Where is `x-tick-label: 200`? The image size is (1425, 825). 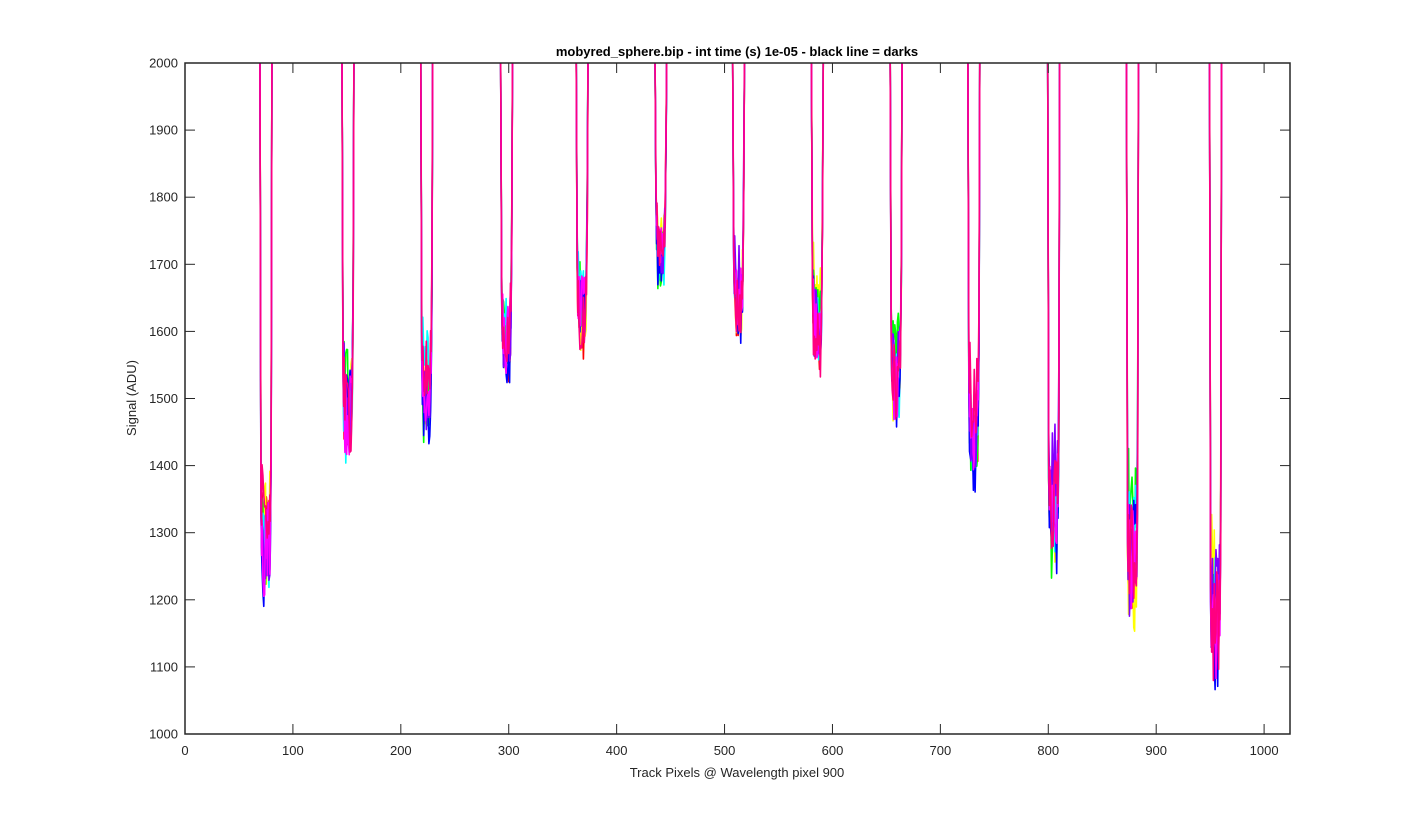
x-tick-label: 200 is located at coordinates (401, 750).